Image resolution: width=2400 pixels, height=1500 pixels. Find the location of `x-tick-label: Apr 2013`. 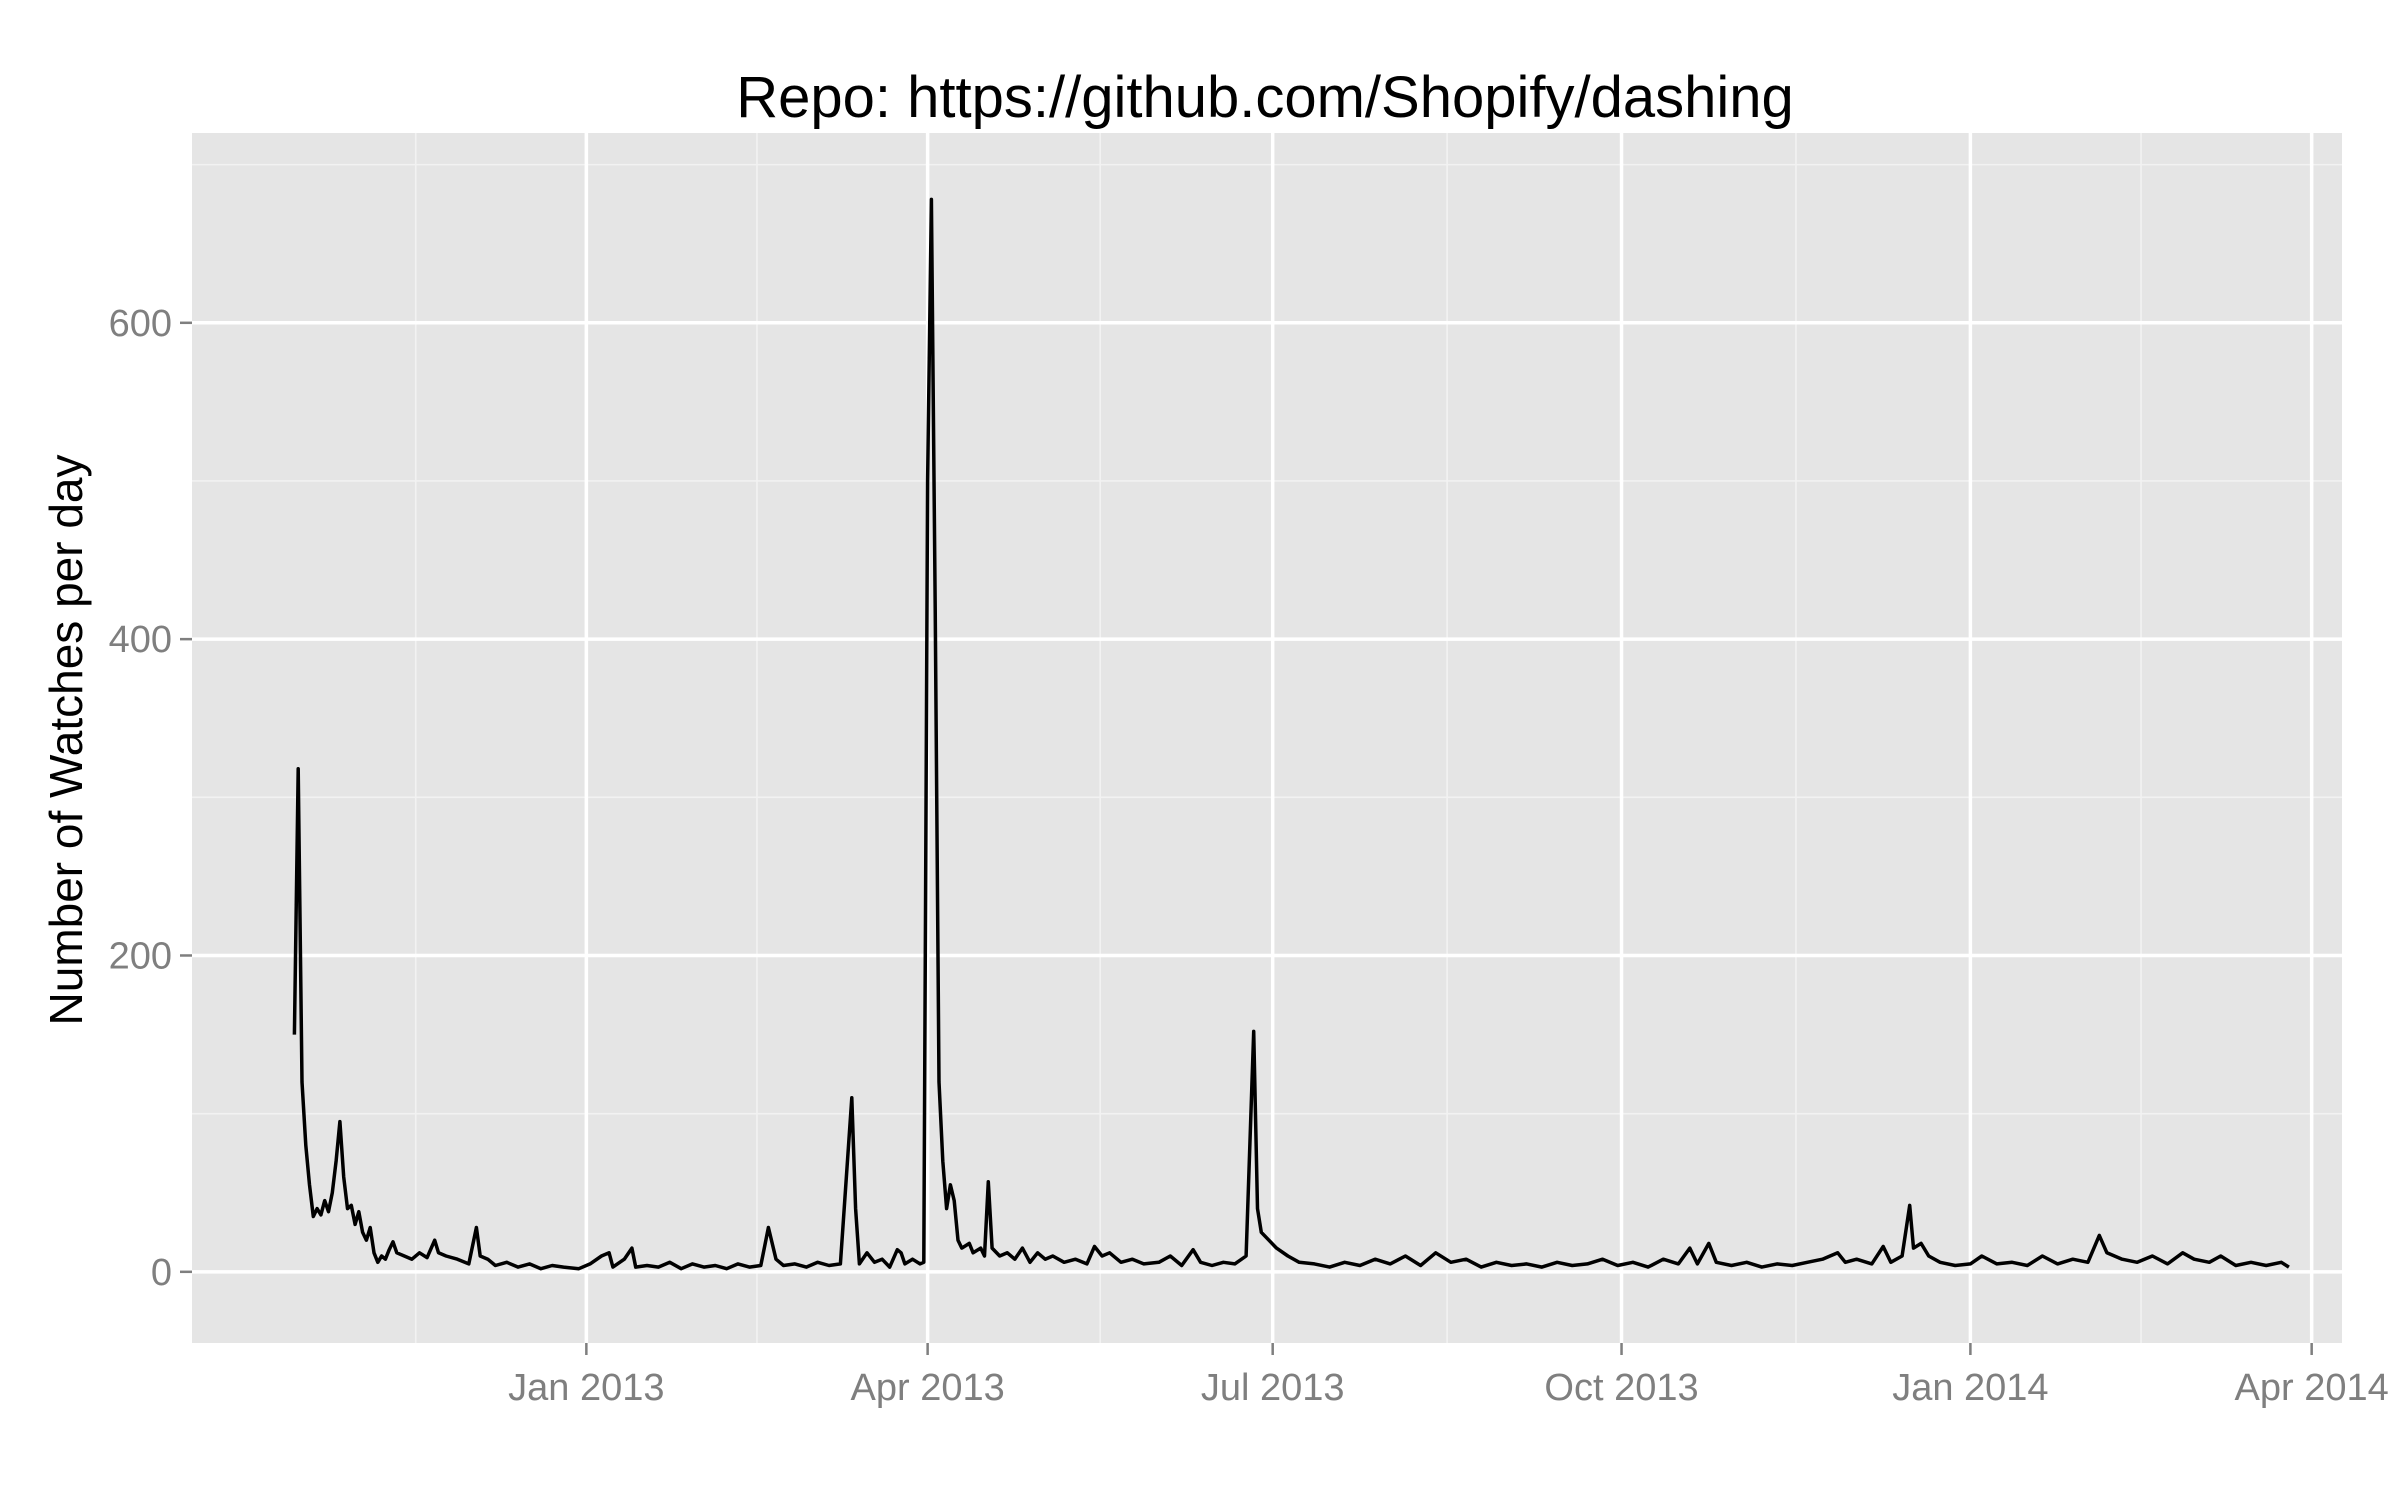

x-tick-label: Apr 2013 is located at coordinates (928, 1388).